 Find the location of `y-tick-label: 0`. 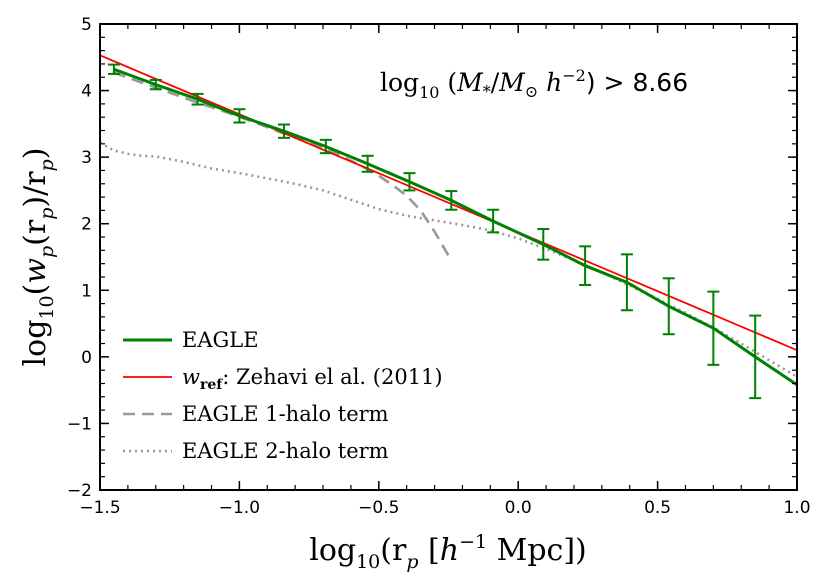

y-tick-label: 0 is located at coordinates (86, 358).